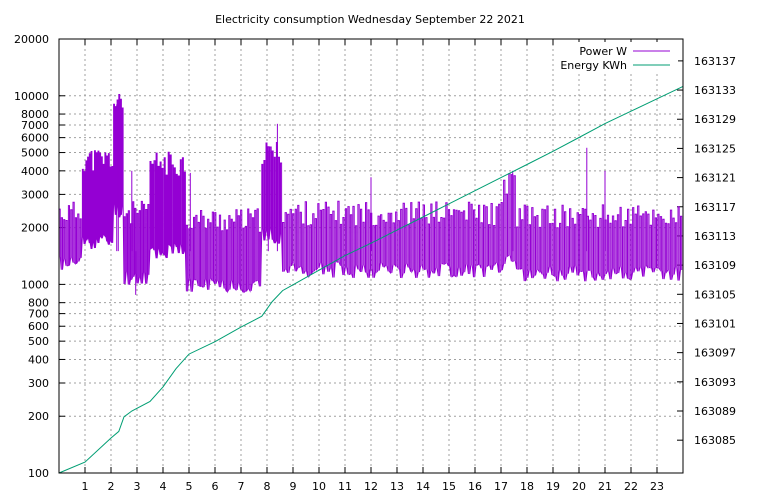  I want to click on y-left-tick-label: 20000, so click(31, 39).